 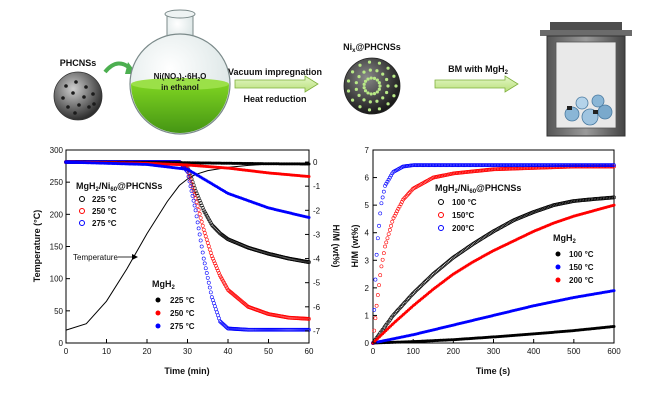 I want to click on y2-tick-label: -7, so click(x=317, y=331).